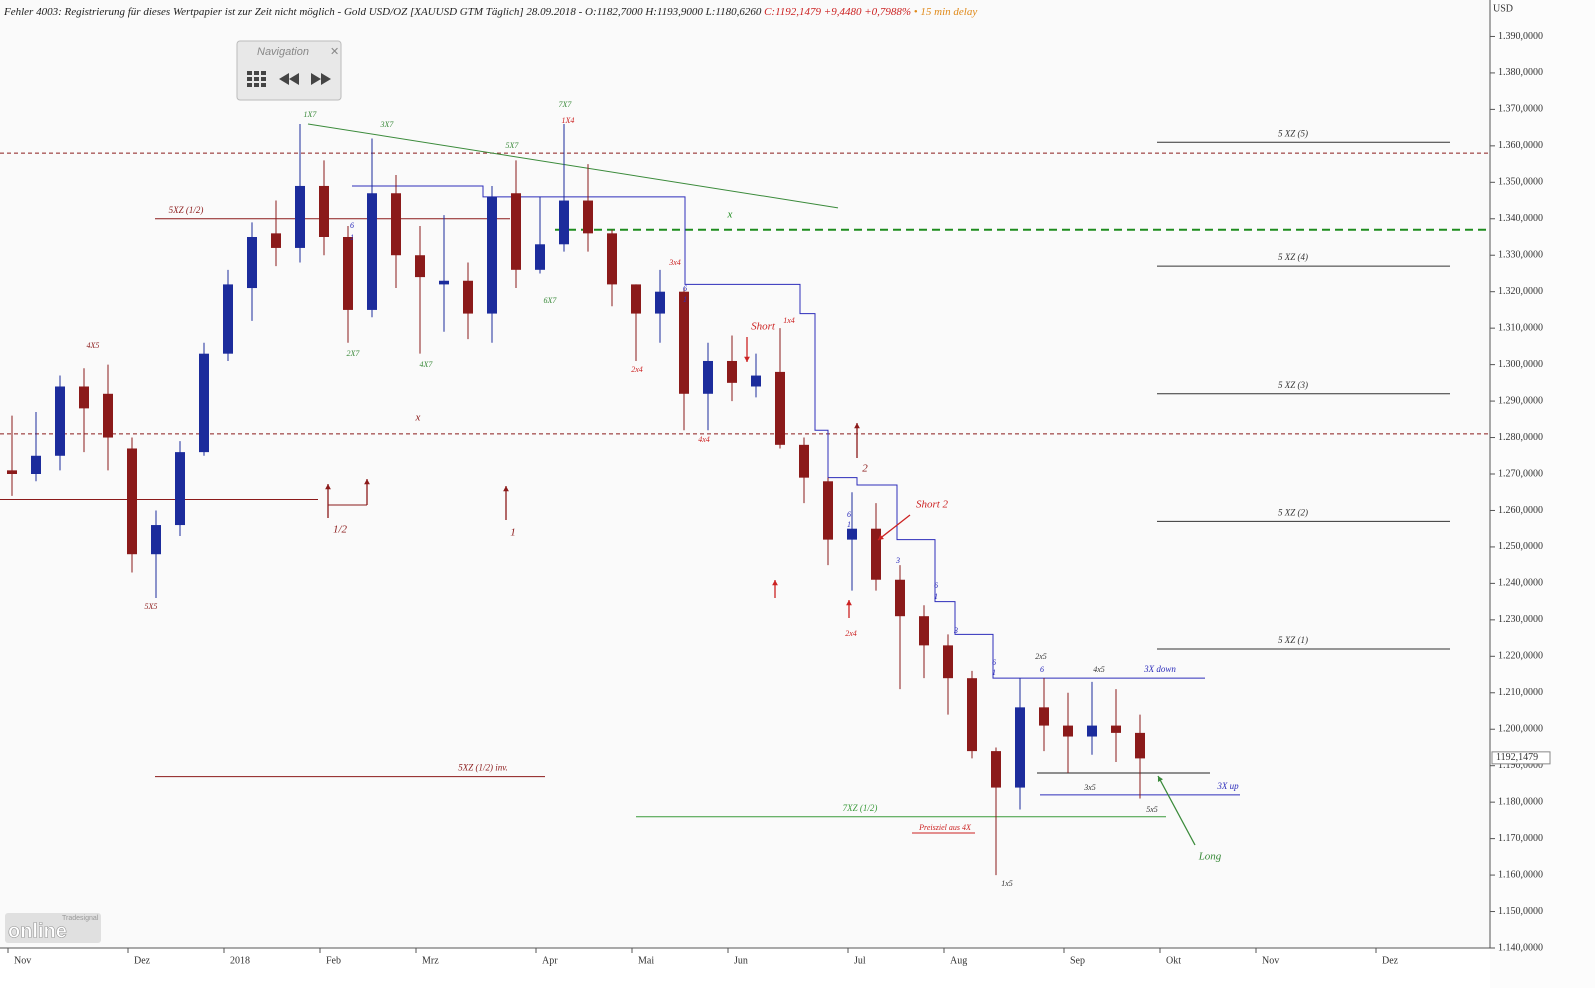  Describe the element at coordinates (646, 960) in the screenshot. I see `x-tick-label: Mai` at that location.